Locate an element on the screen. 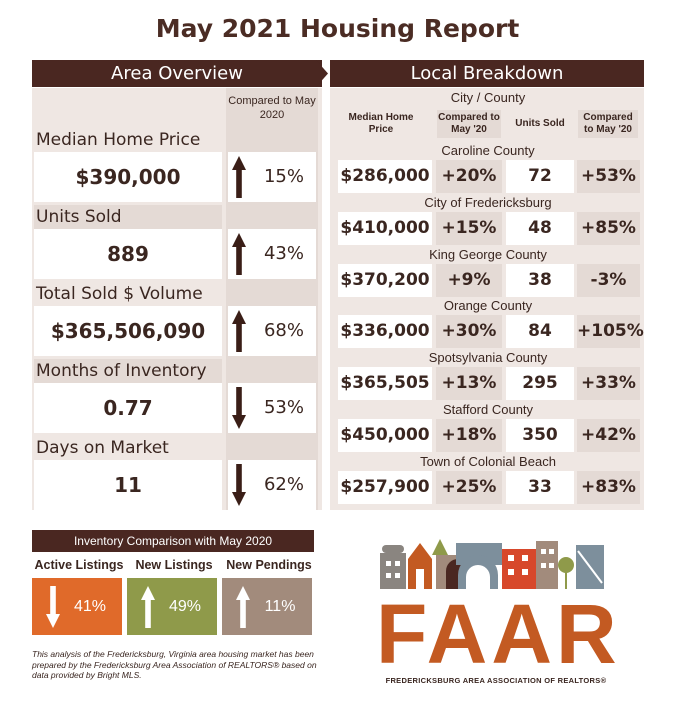 The width and height of the screenshot is (675, 707). metric-change: 15% is located at coordinates (272, 177).